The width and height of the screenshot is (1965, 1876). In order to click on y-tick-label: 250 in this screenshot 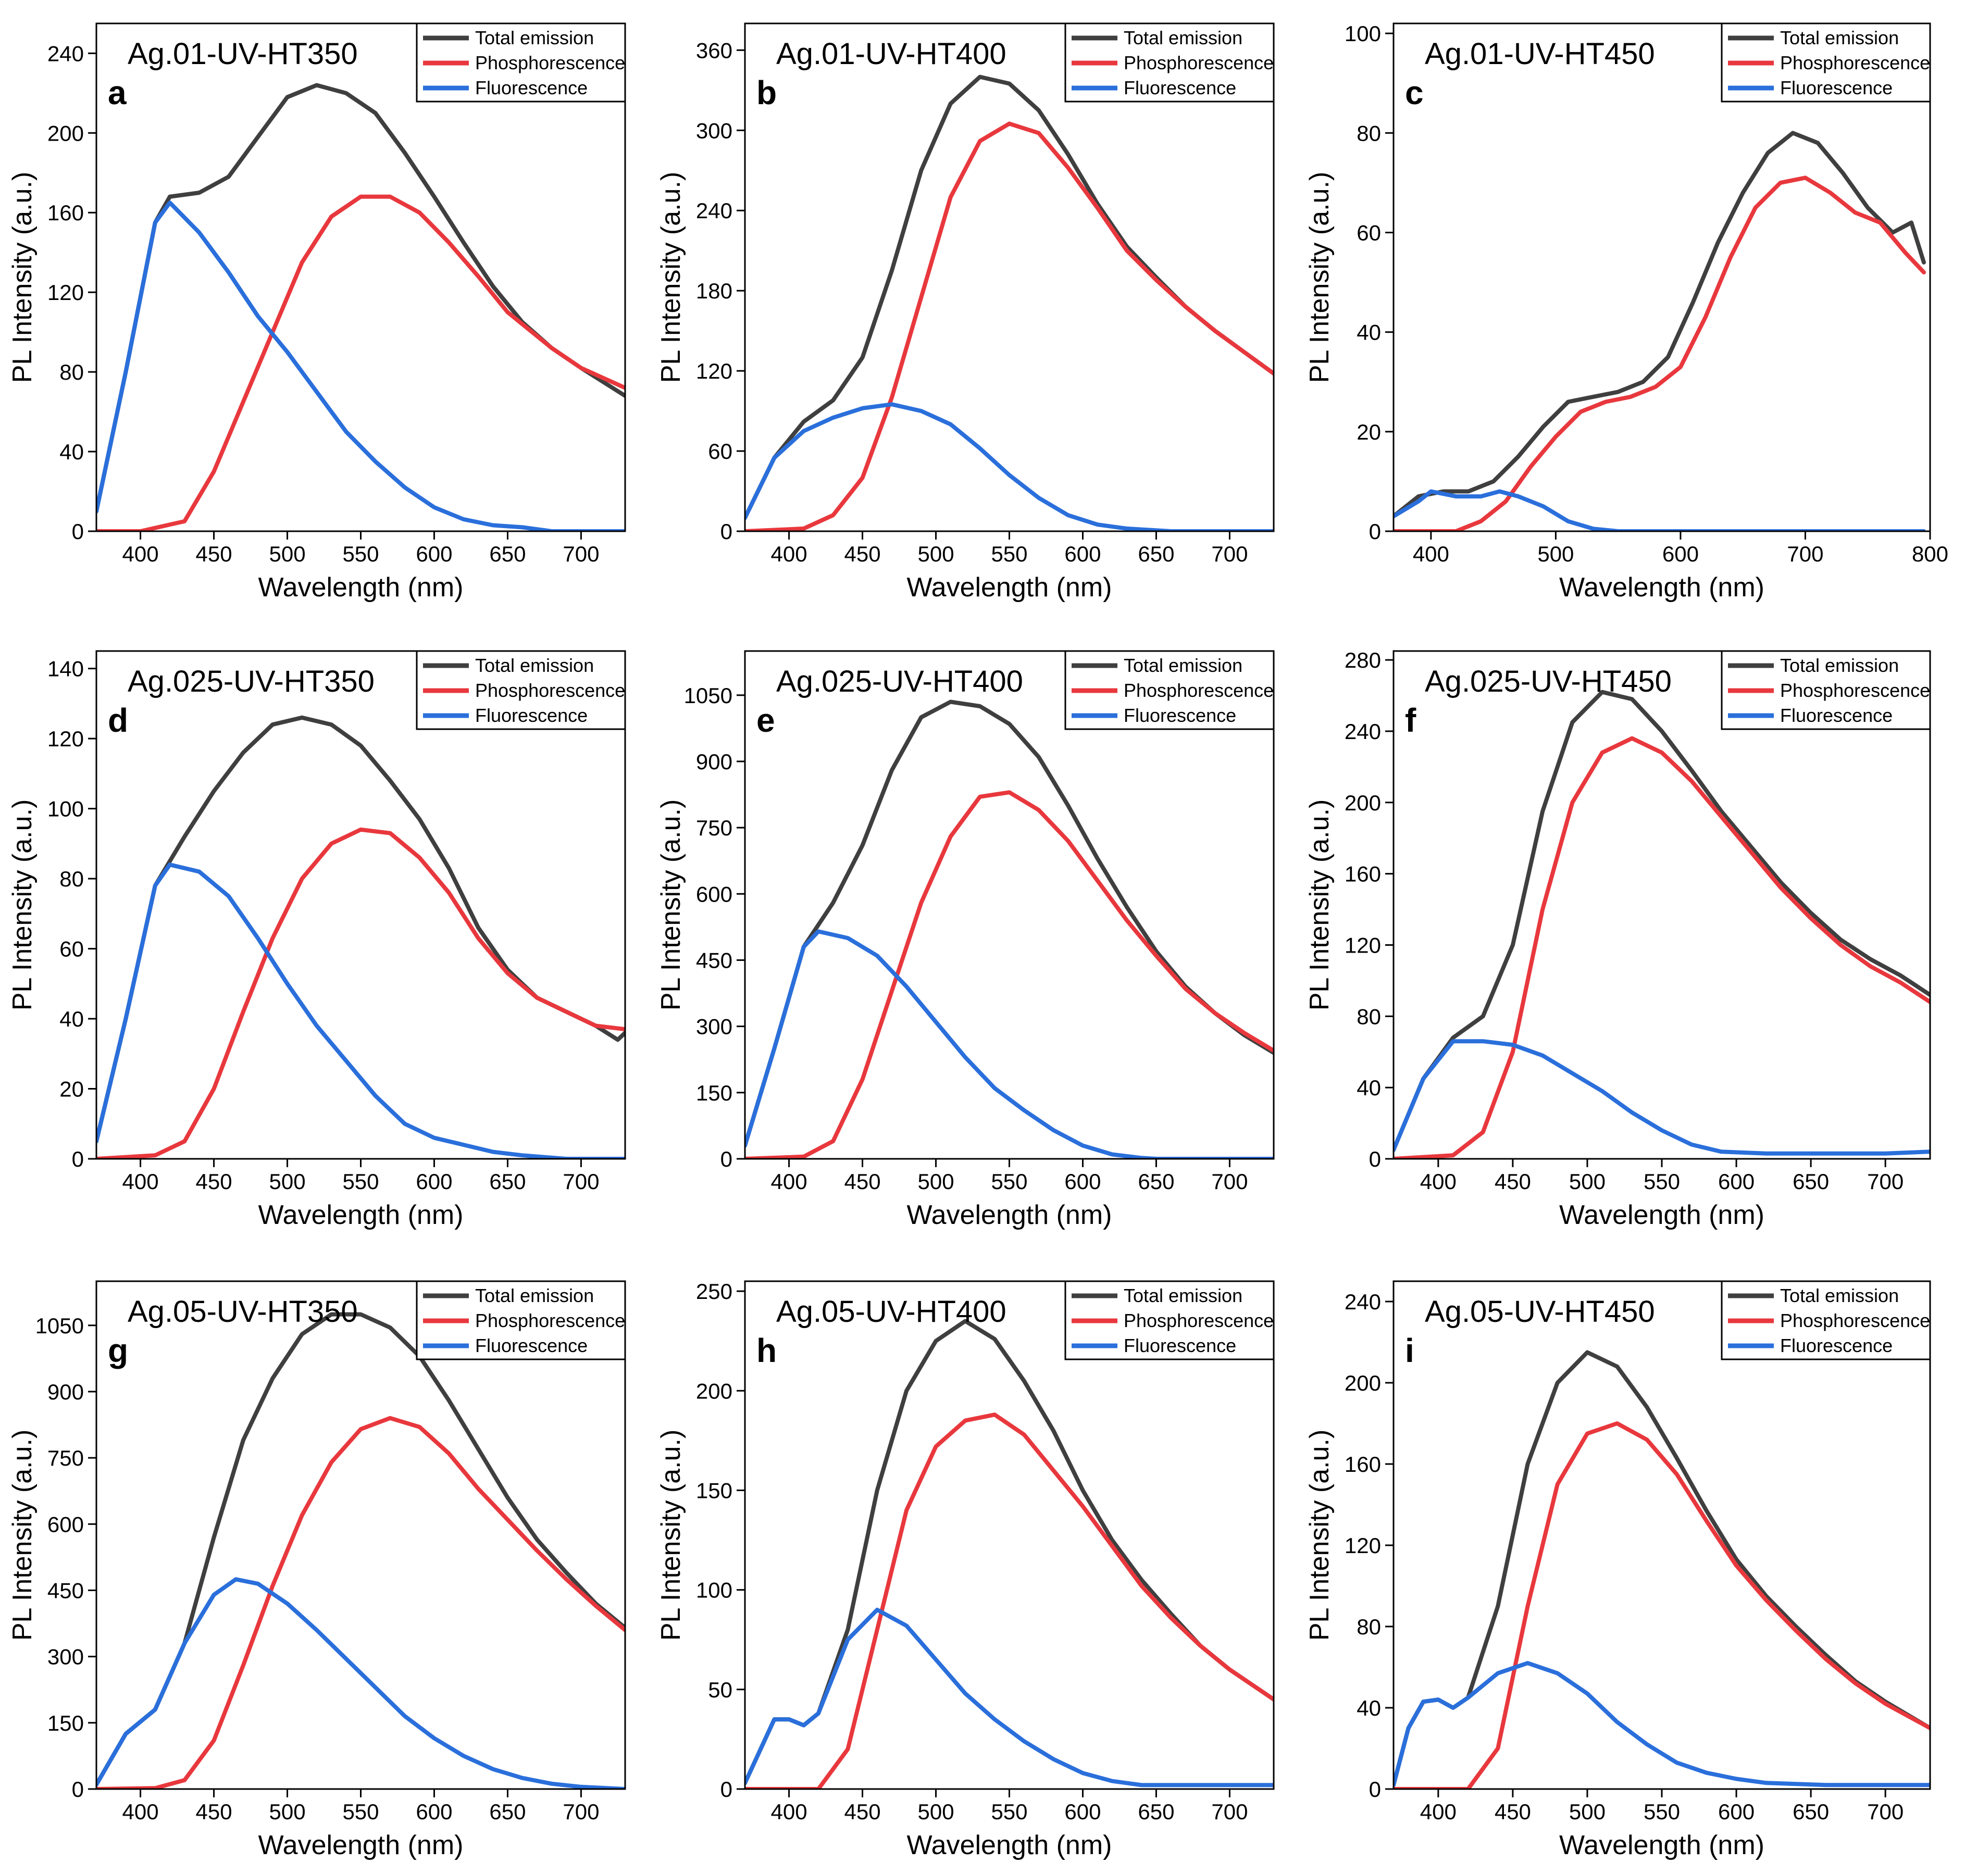, I will do `click(714, 1291)`.